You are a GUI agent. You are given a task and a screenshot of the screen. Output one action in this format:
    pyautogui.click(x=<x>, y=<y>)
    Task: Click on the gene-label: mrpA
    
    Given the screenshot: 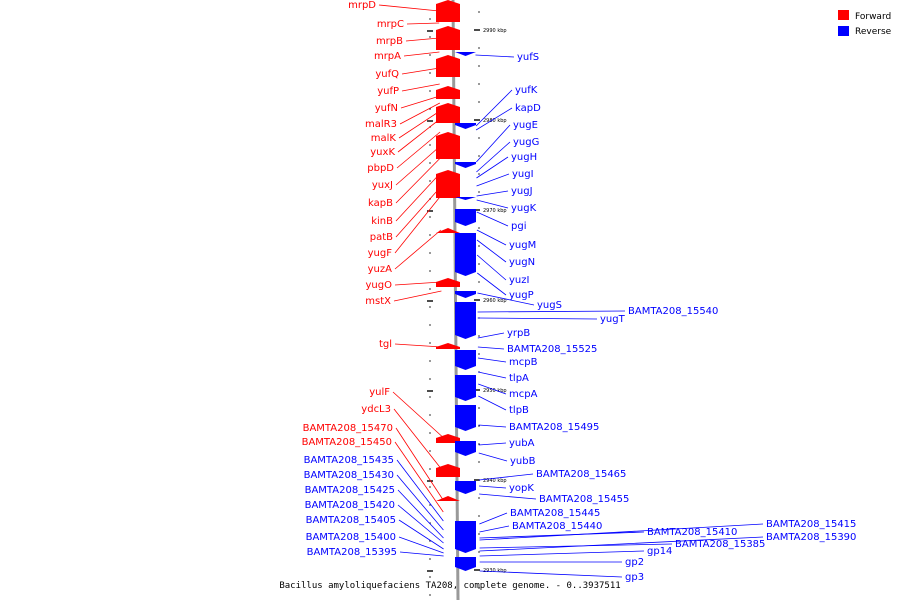 What is the action you would take?
    pyautogui.click(x=387, y=56)
    